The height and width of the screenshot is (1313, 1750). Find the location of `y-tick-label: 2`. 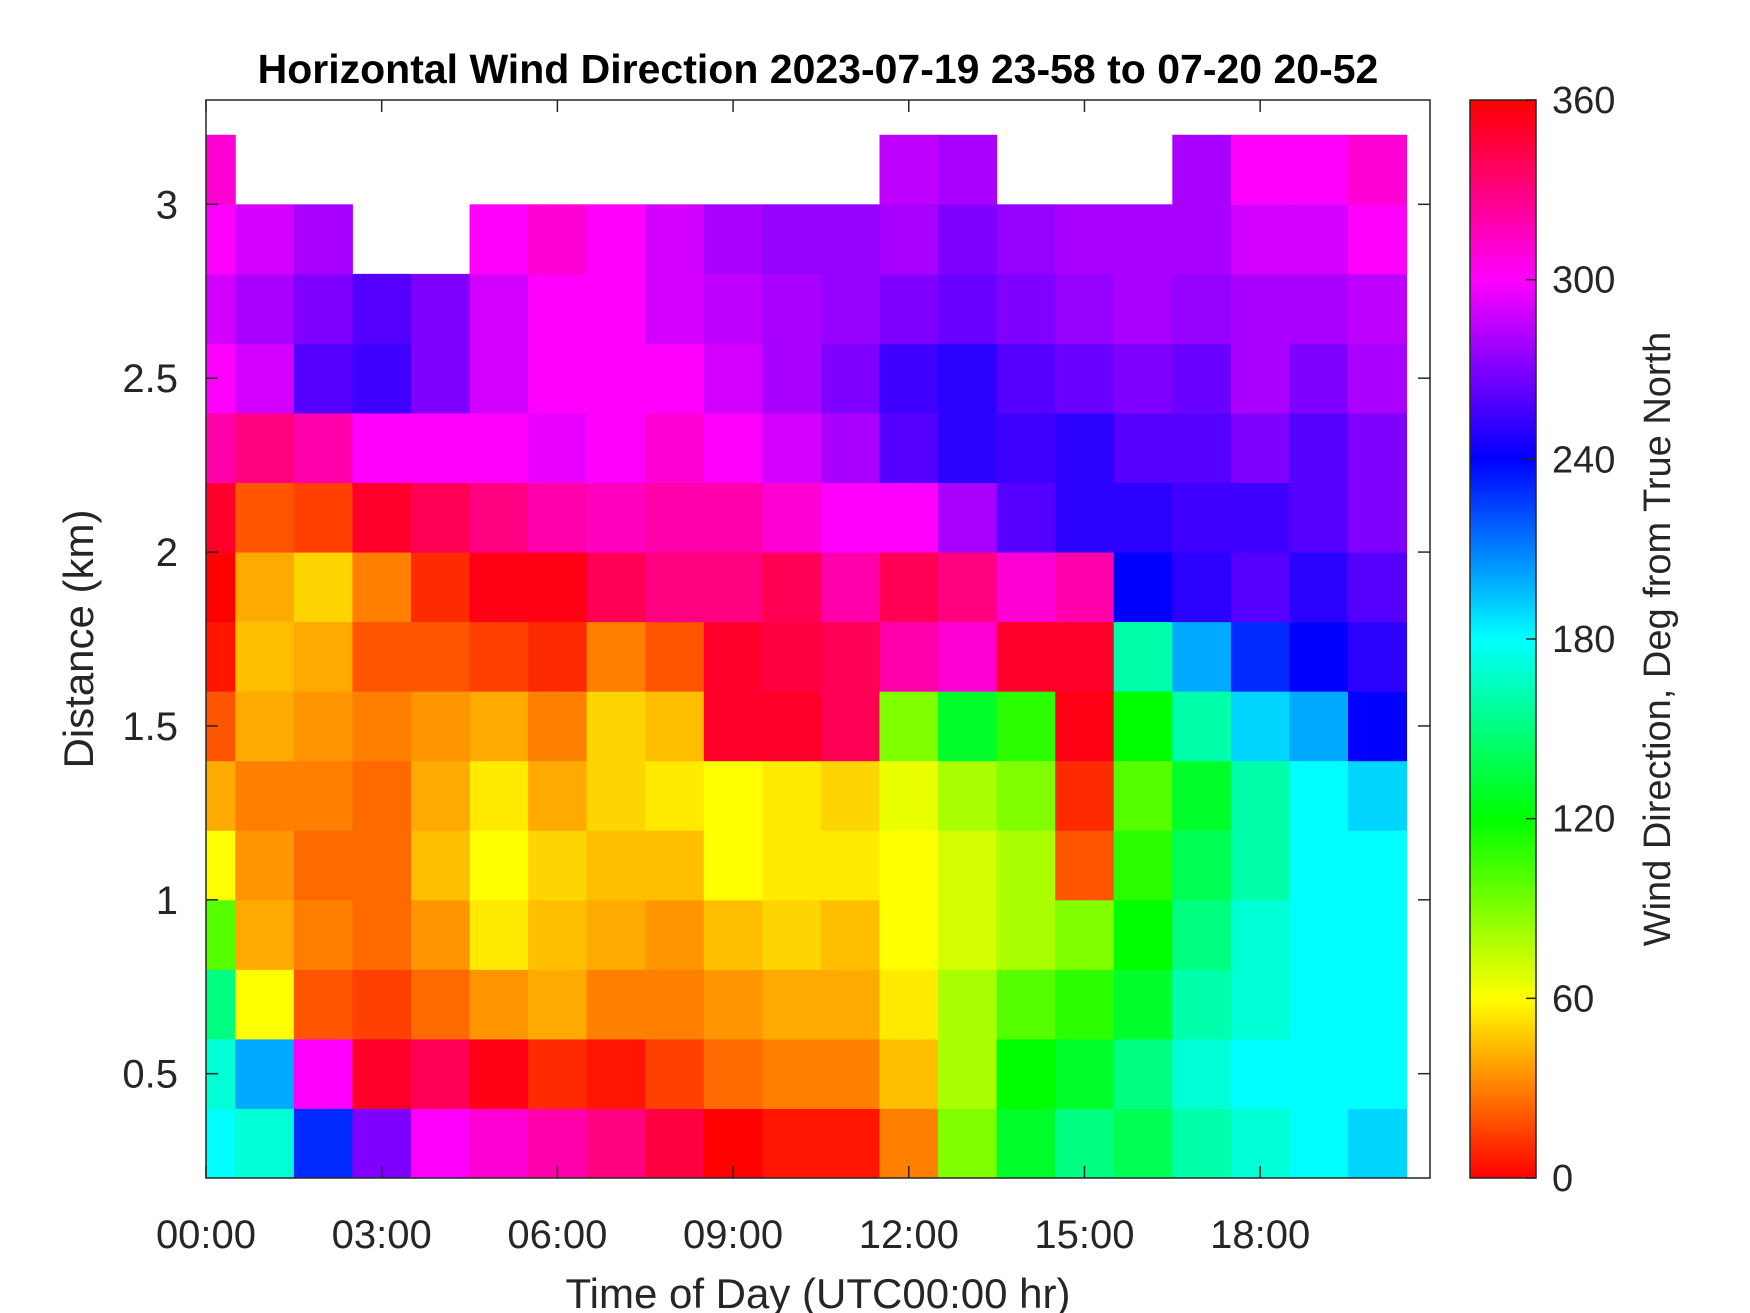

y-tick-label: 2 is located at coordinates (167, 553).